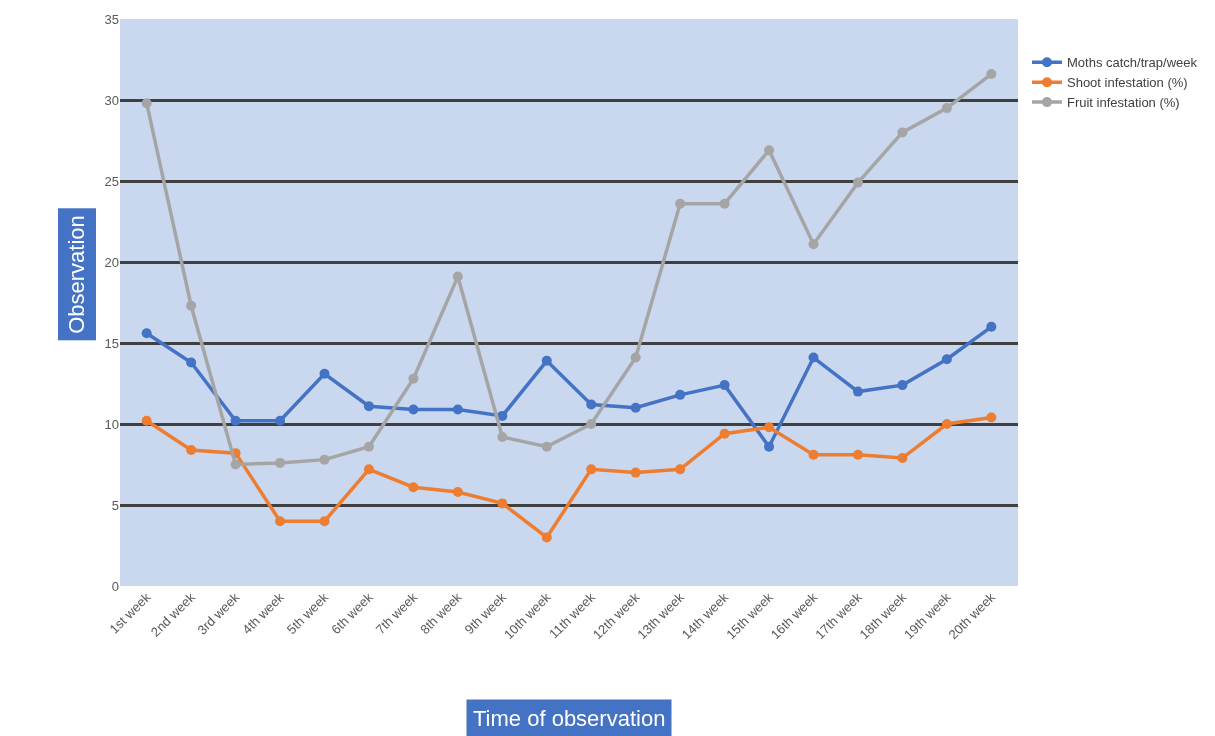  I want to click on y-tick-label: 30, so click(111, 100).